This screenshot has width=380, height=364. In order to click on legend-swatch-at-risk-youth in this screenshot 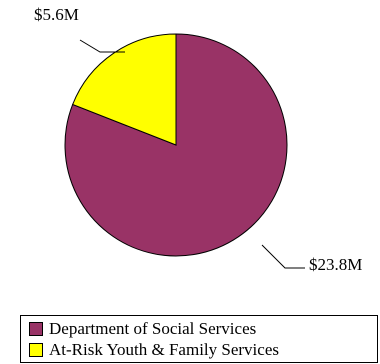, I will do `click(36, 349)`.